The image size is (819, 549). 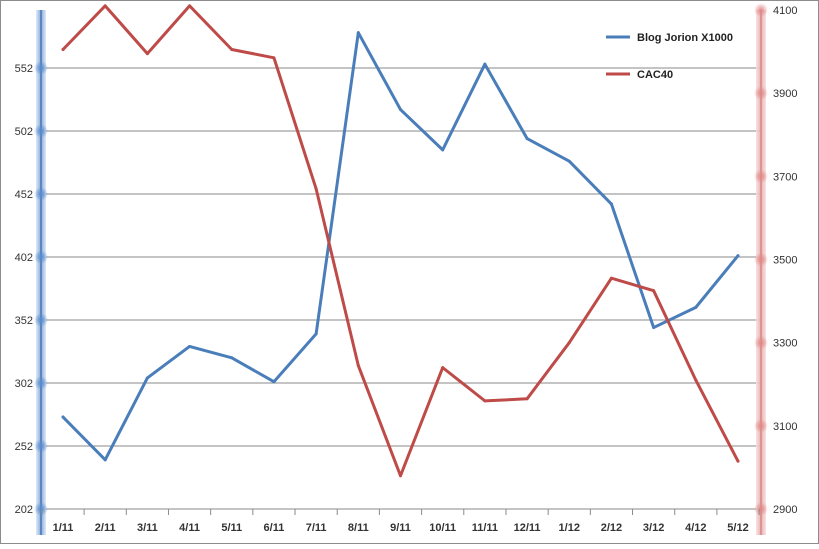 I want to click on x-tick-label: 6/11, so click(x=274, y=528).